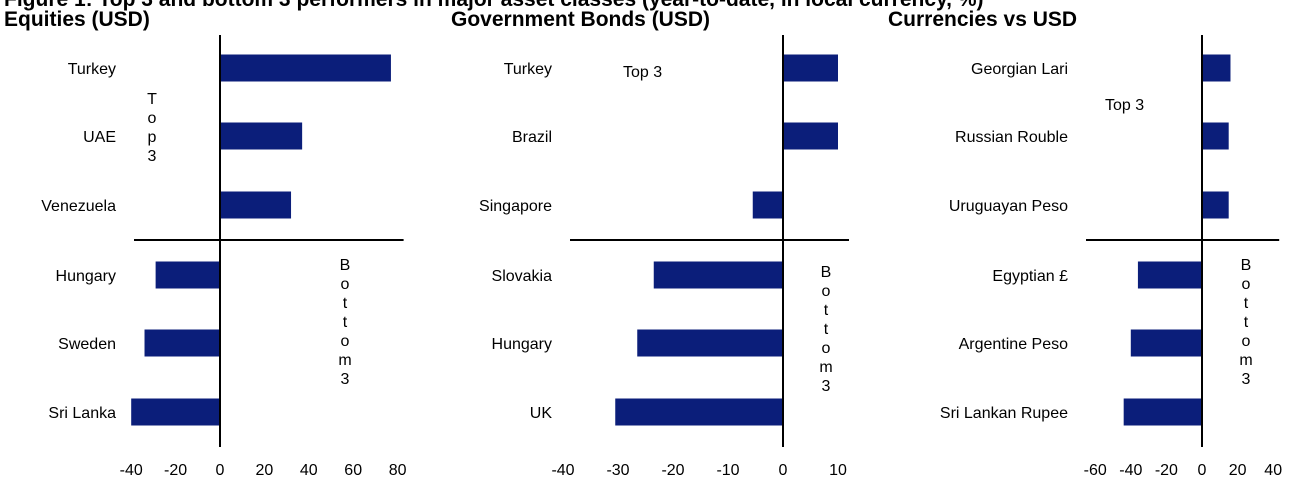  Describe the element at coordinates (1030, 276) in the screenshot. I see `category-label: Egyptian £` at that location.